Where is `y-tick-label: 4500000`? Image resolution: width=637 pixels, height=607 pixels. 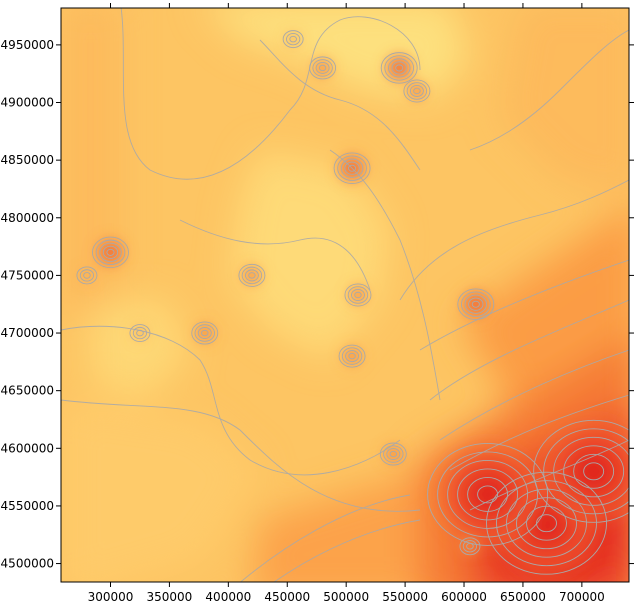
y-tick-label: 4500000 is located at coordinates (27, 564).